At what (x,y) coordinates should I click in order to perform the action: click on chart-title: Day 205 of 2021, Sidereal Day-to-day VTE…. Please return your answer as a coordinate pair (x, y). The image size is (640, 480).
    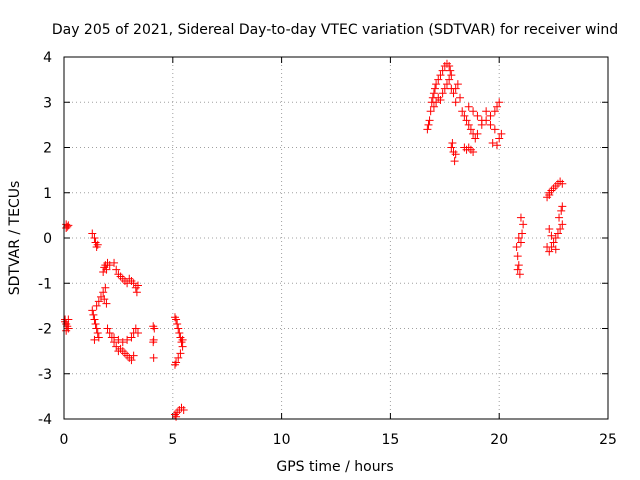
    Looking at the image, I should click on (335, 30).